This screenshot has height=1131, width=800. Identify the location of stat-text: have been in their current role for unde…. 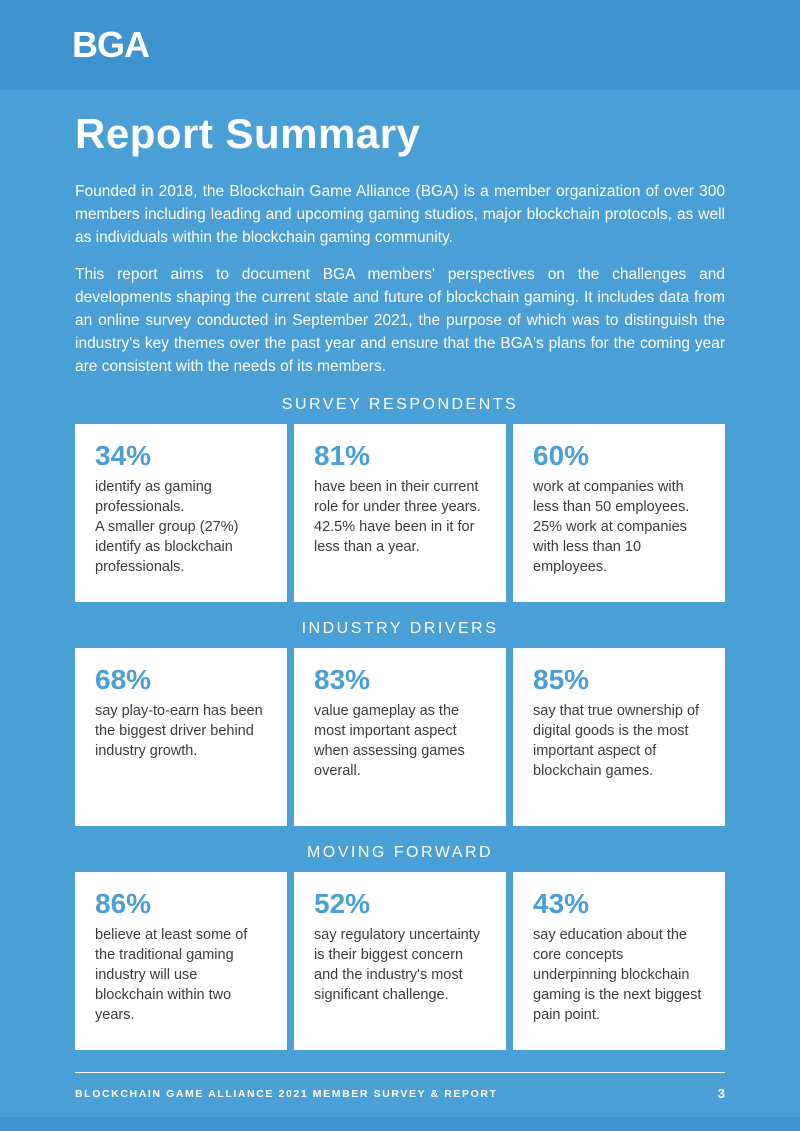
(397, 517).